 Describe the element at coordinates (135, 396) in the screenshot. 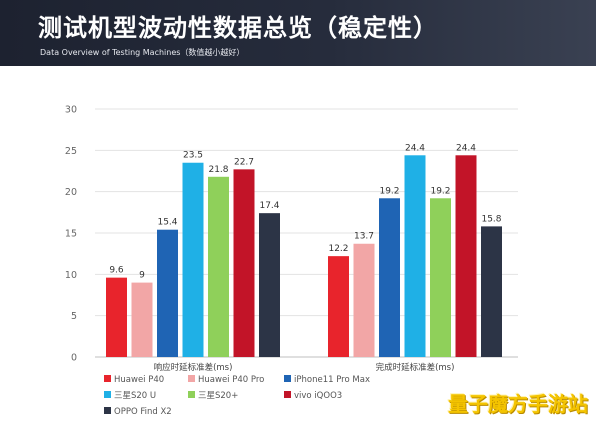

I see `legend-label: 三星S20 U` at that location.